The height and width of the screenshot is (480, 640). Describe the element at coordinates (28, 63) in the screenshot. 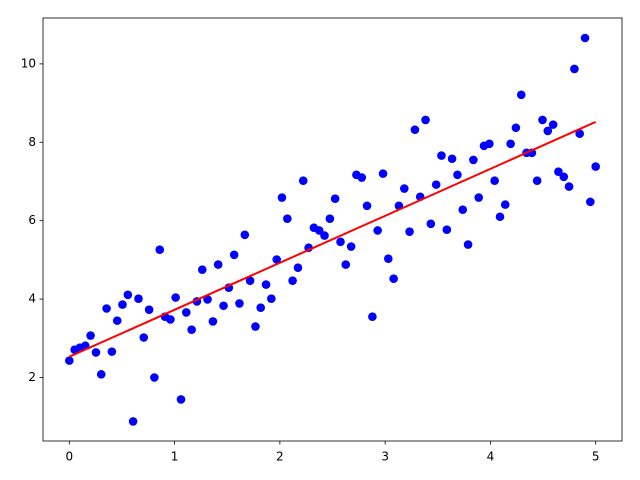

I see `y-tick-label: 10` at that location.